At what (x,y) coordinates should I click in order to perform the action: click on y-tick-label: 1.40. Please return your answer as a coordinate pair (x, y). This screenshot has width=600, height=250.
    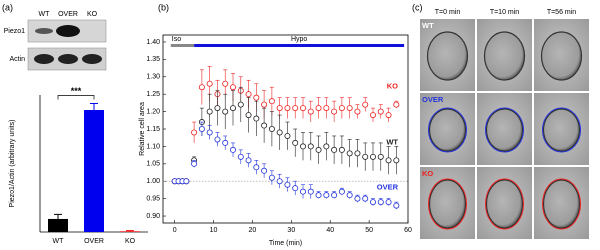
    Looking at the image, I should click on (153, 42).